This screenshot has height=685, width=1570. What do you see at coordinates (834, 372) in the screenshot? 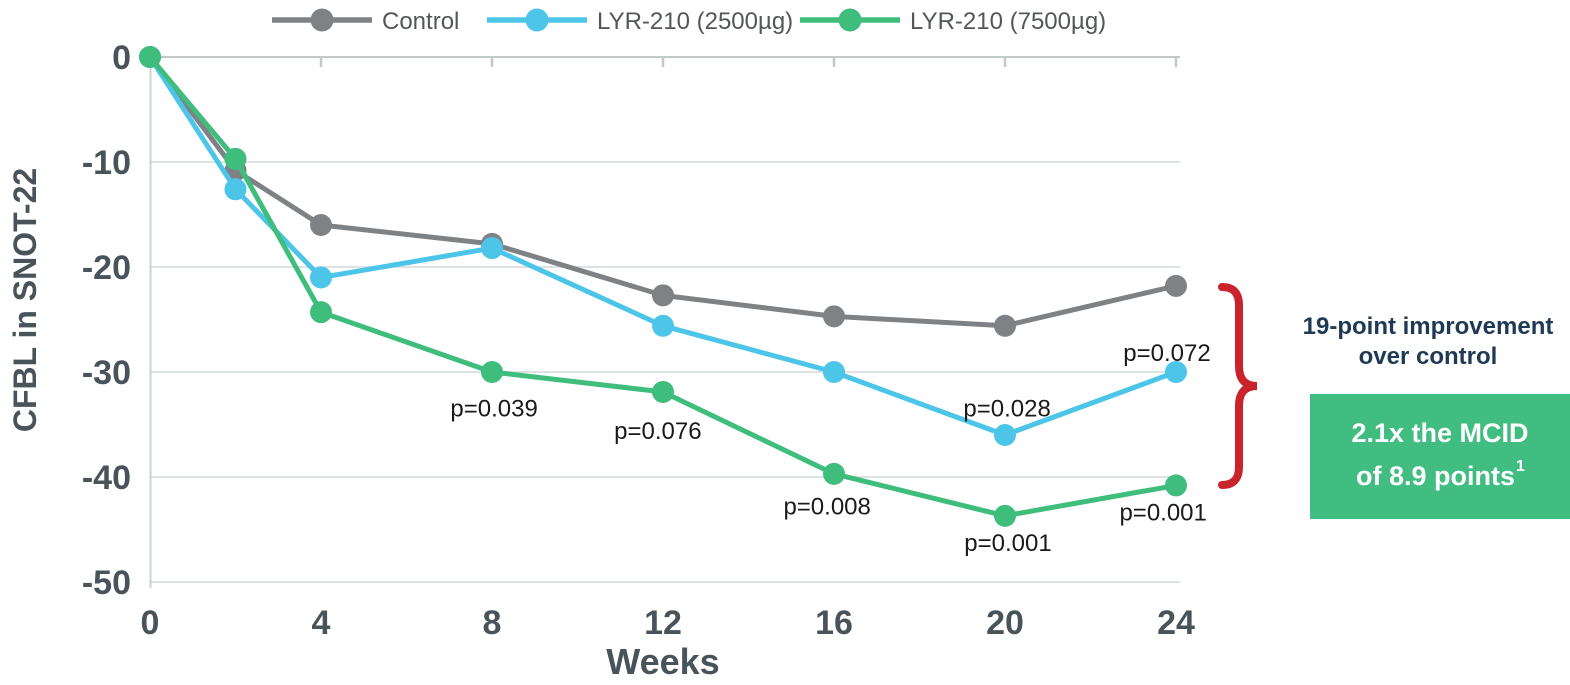
I see `data-point-s2-w16` at bounding box center [834, 372].